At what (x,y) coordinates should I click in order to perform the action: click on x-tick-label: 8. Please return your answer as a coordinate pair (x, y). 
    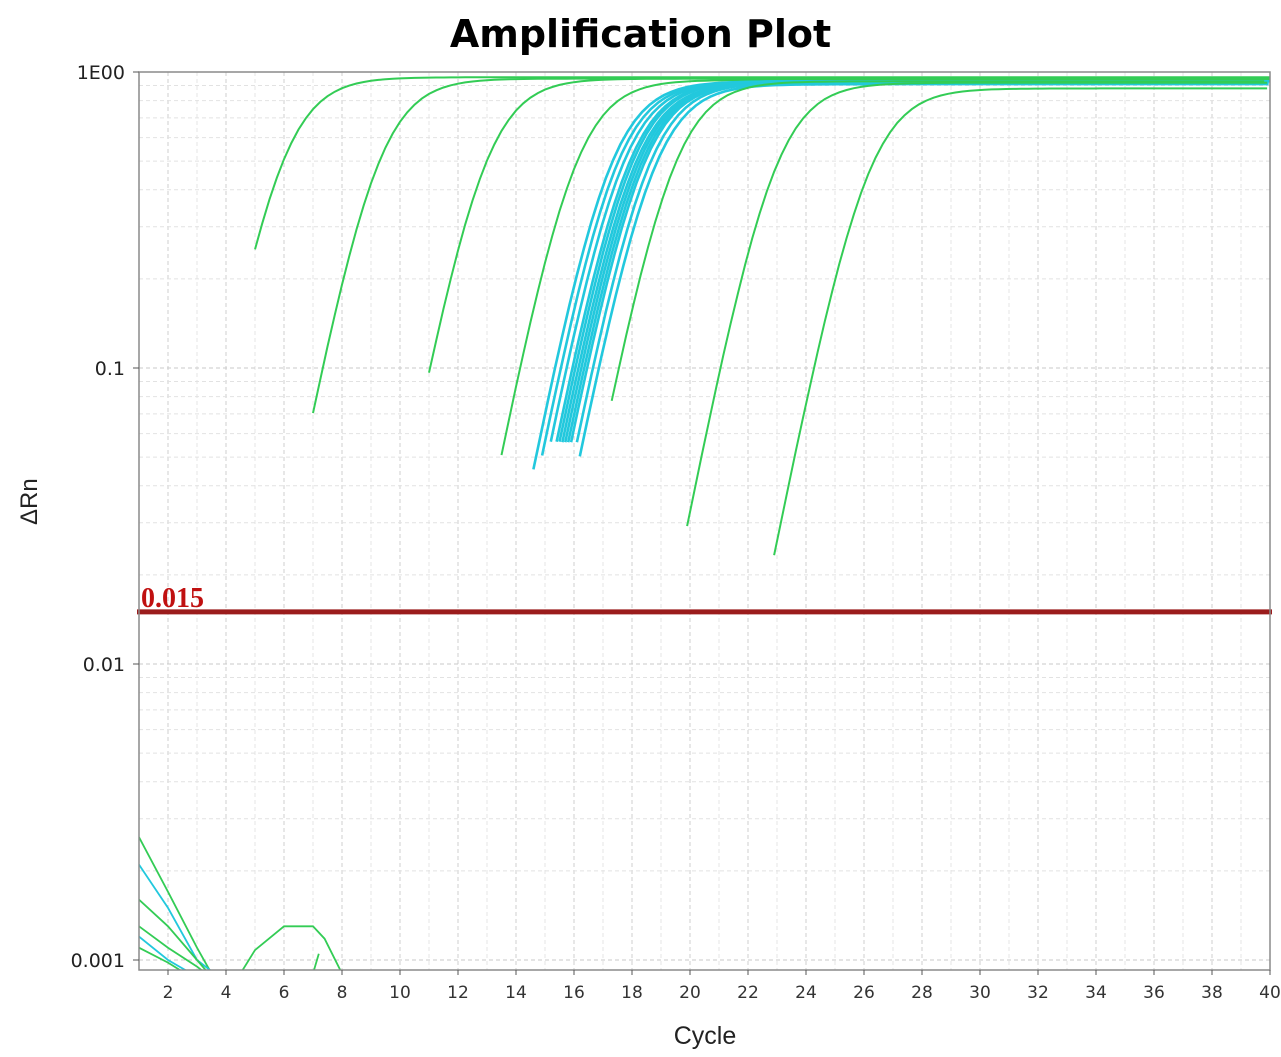
    Looking at the image, I should click on (342, 993).